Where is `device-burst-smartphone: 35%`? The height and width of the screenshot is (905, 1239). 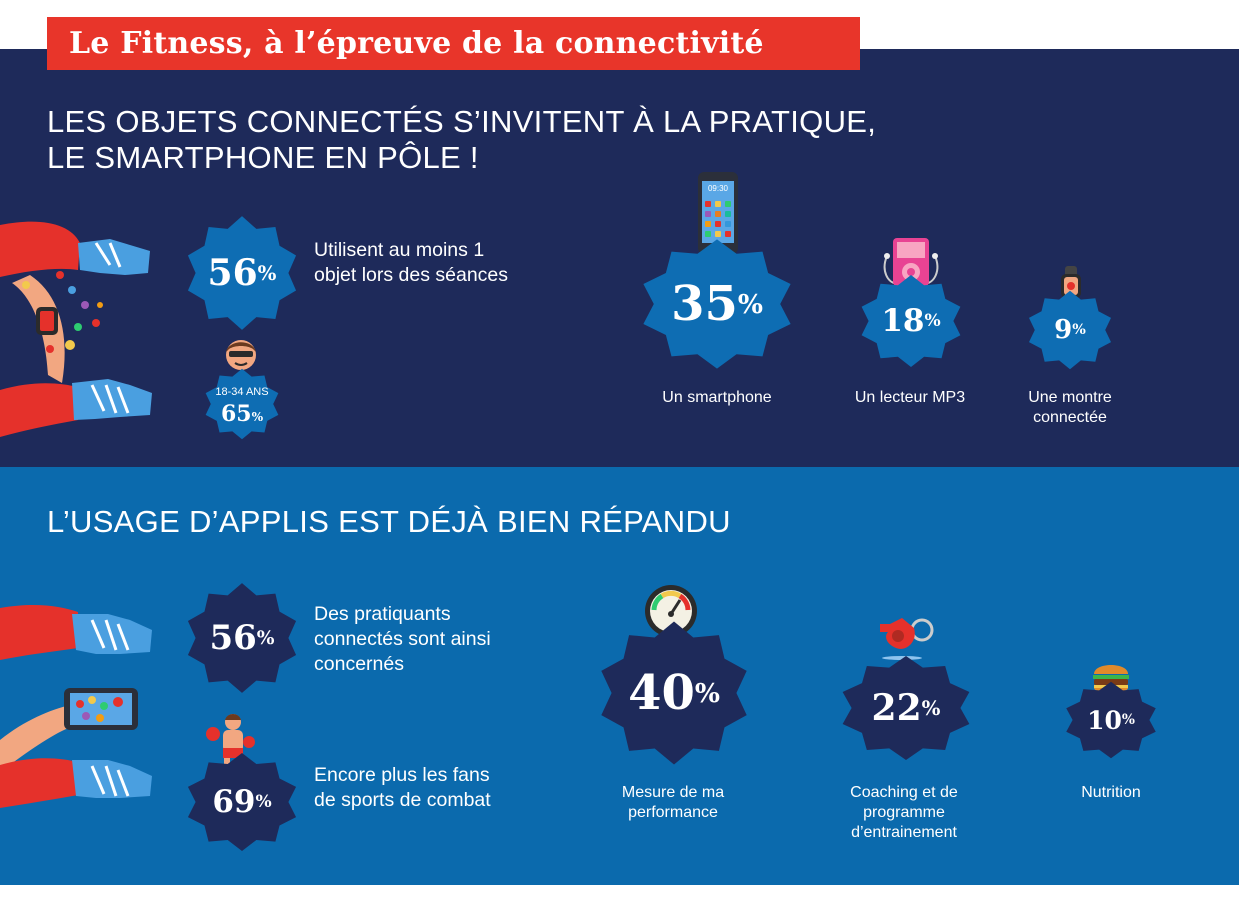 device-burst-smartphone: 35% is located at coordinates (717, 304).